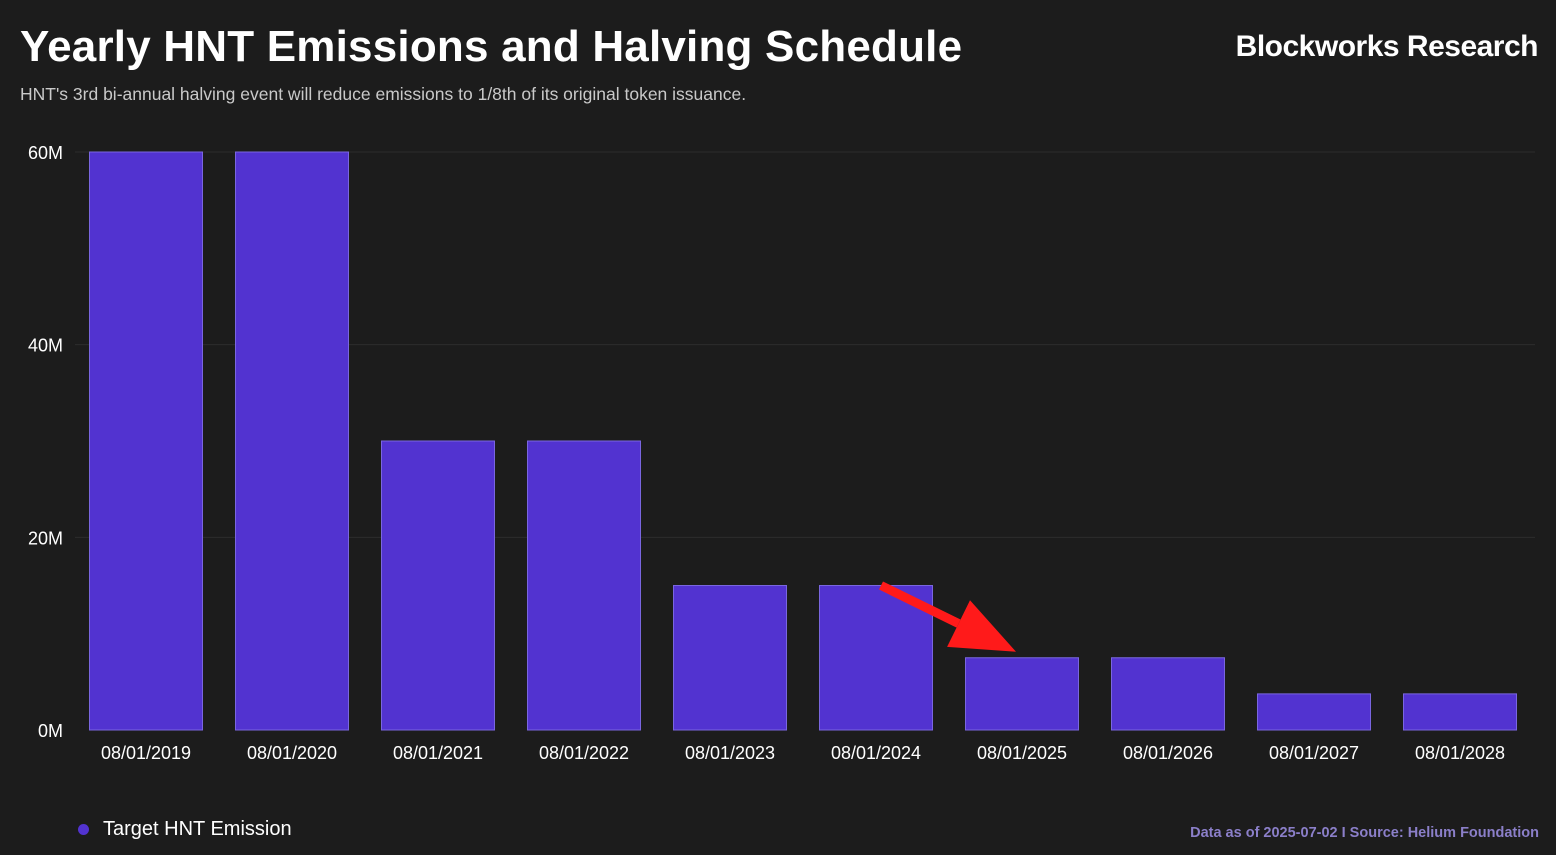 The width and height of the screenshot is (1556, 855). What do you see at coordinates (1460, 753) in the screenshot?
I see `x-tick-label: 08/01/2028` at bounding box center [1460, 753].